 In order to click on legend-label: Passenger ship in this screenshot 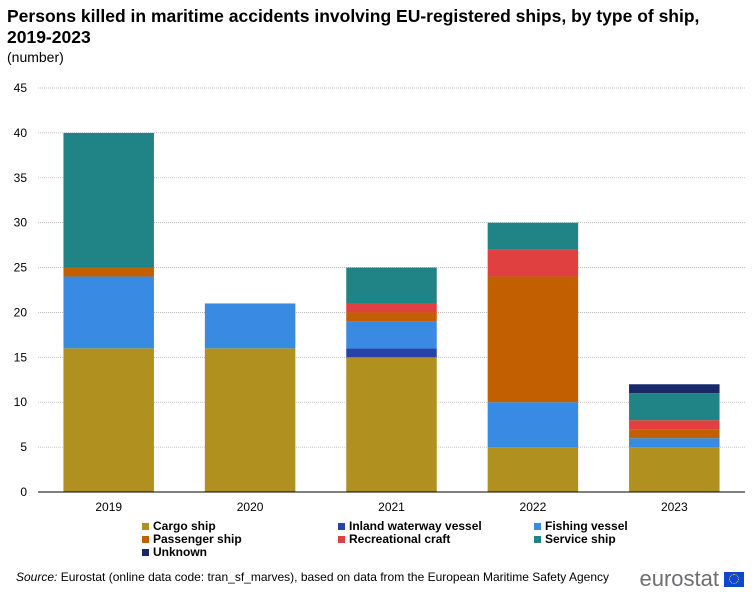, I will do `click(197, 539)`.